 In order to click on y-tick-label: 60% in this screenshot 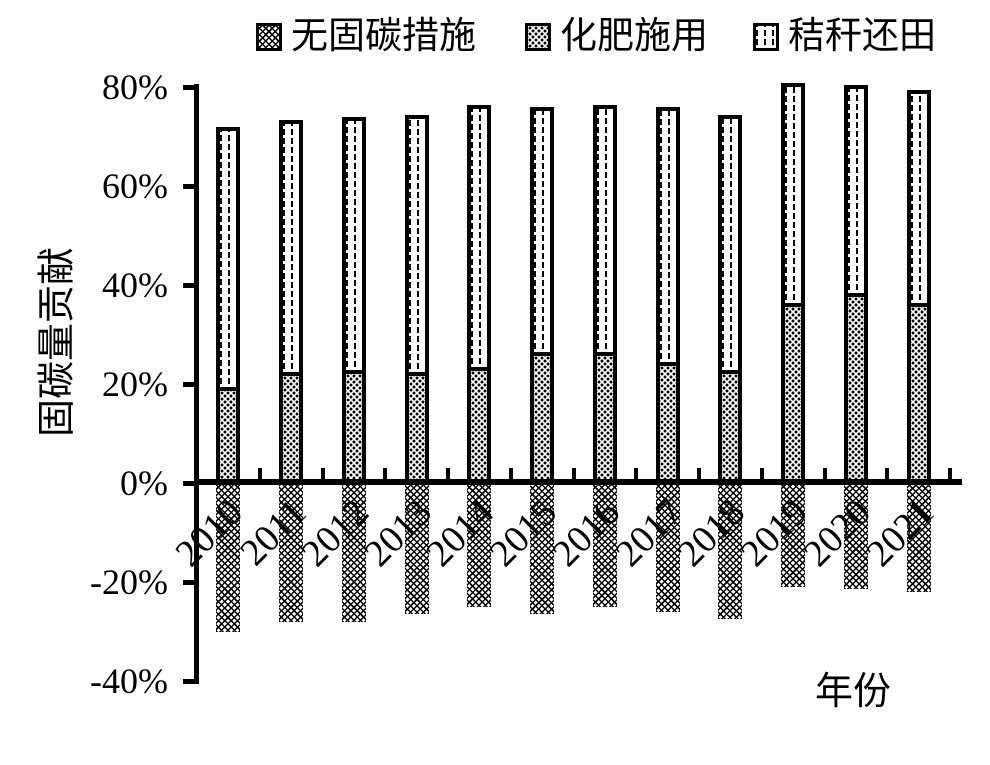, I will do `click(135, 186)`.